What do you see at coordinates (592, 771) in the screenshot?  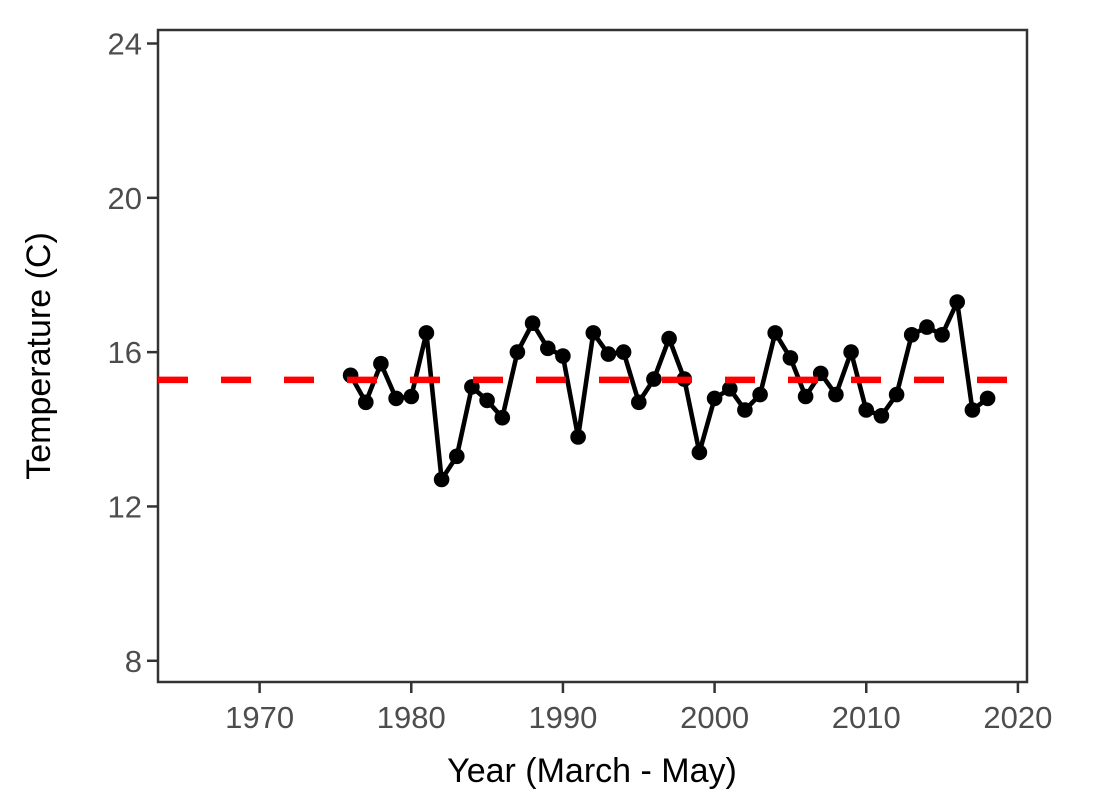 I see `x-axis-title: Year (March - May)` at bounding box center [592, 771].